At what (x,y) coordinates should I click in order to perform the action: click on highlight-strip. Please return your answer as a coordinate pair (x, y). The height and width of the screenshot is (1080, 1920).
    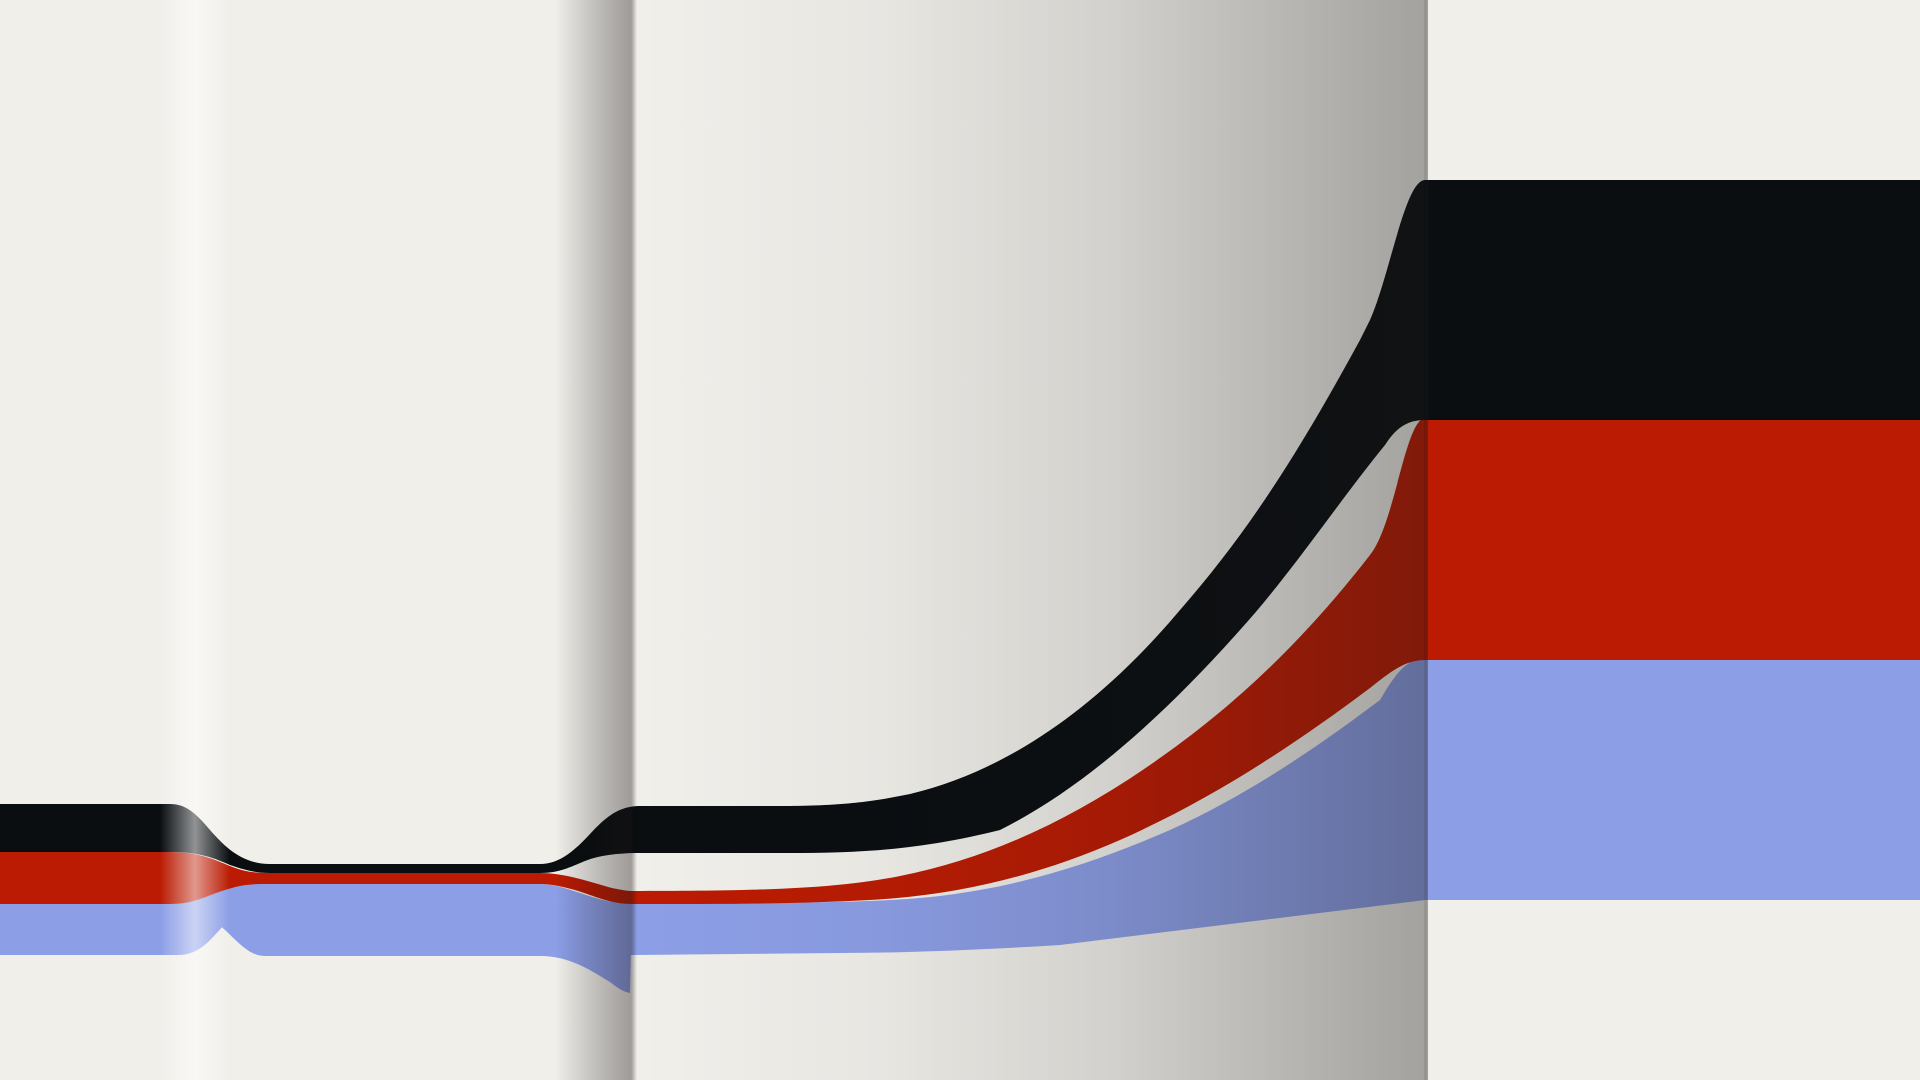
    Looking at the image, I should click on (195, 540).